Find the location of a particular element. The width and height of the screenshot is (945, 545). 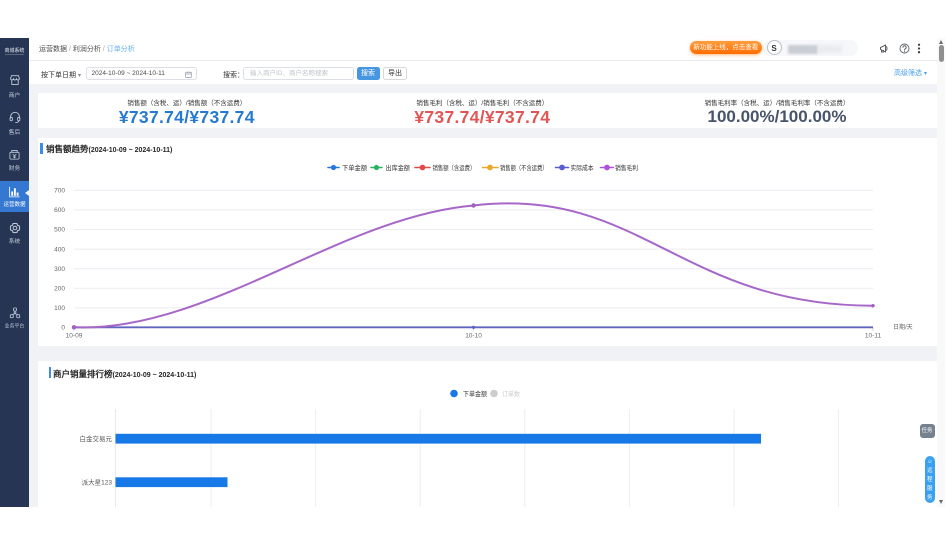

svg-text: 销售额（含运费） is located at coordinates (454, 167).